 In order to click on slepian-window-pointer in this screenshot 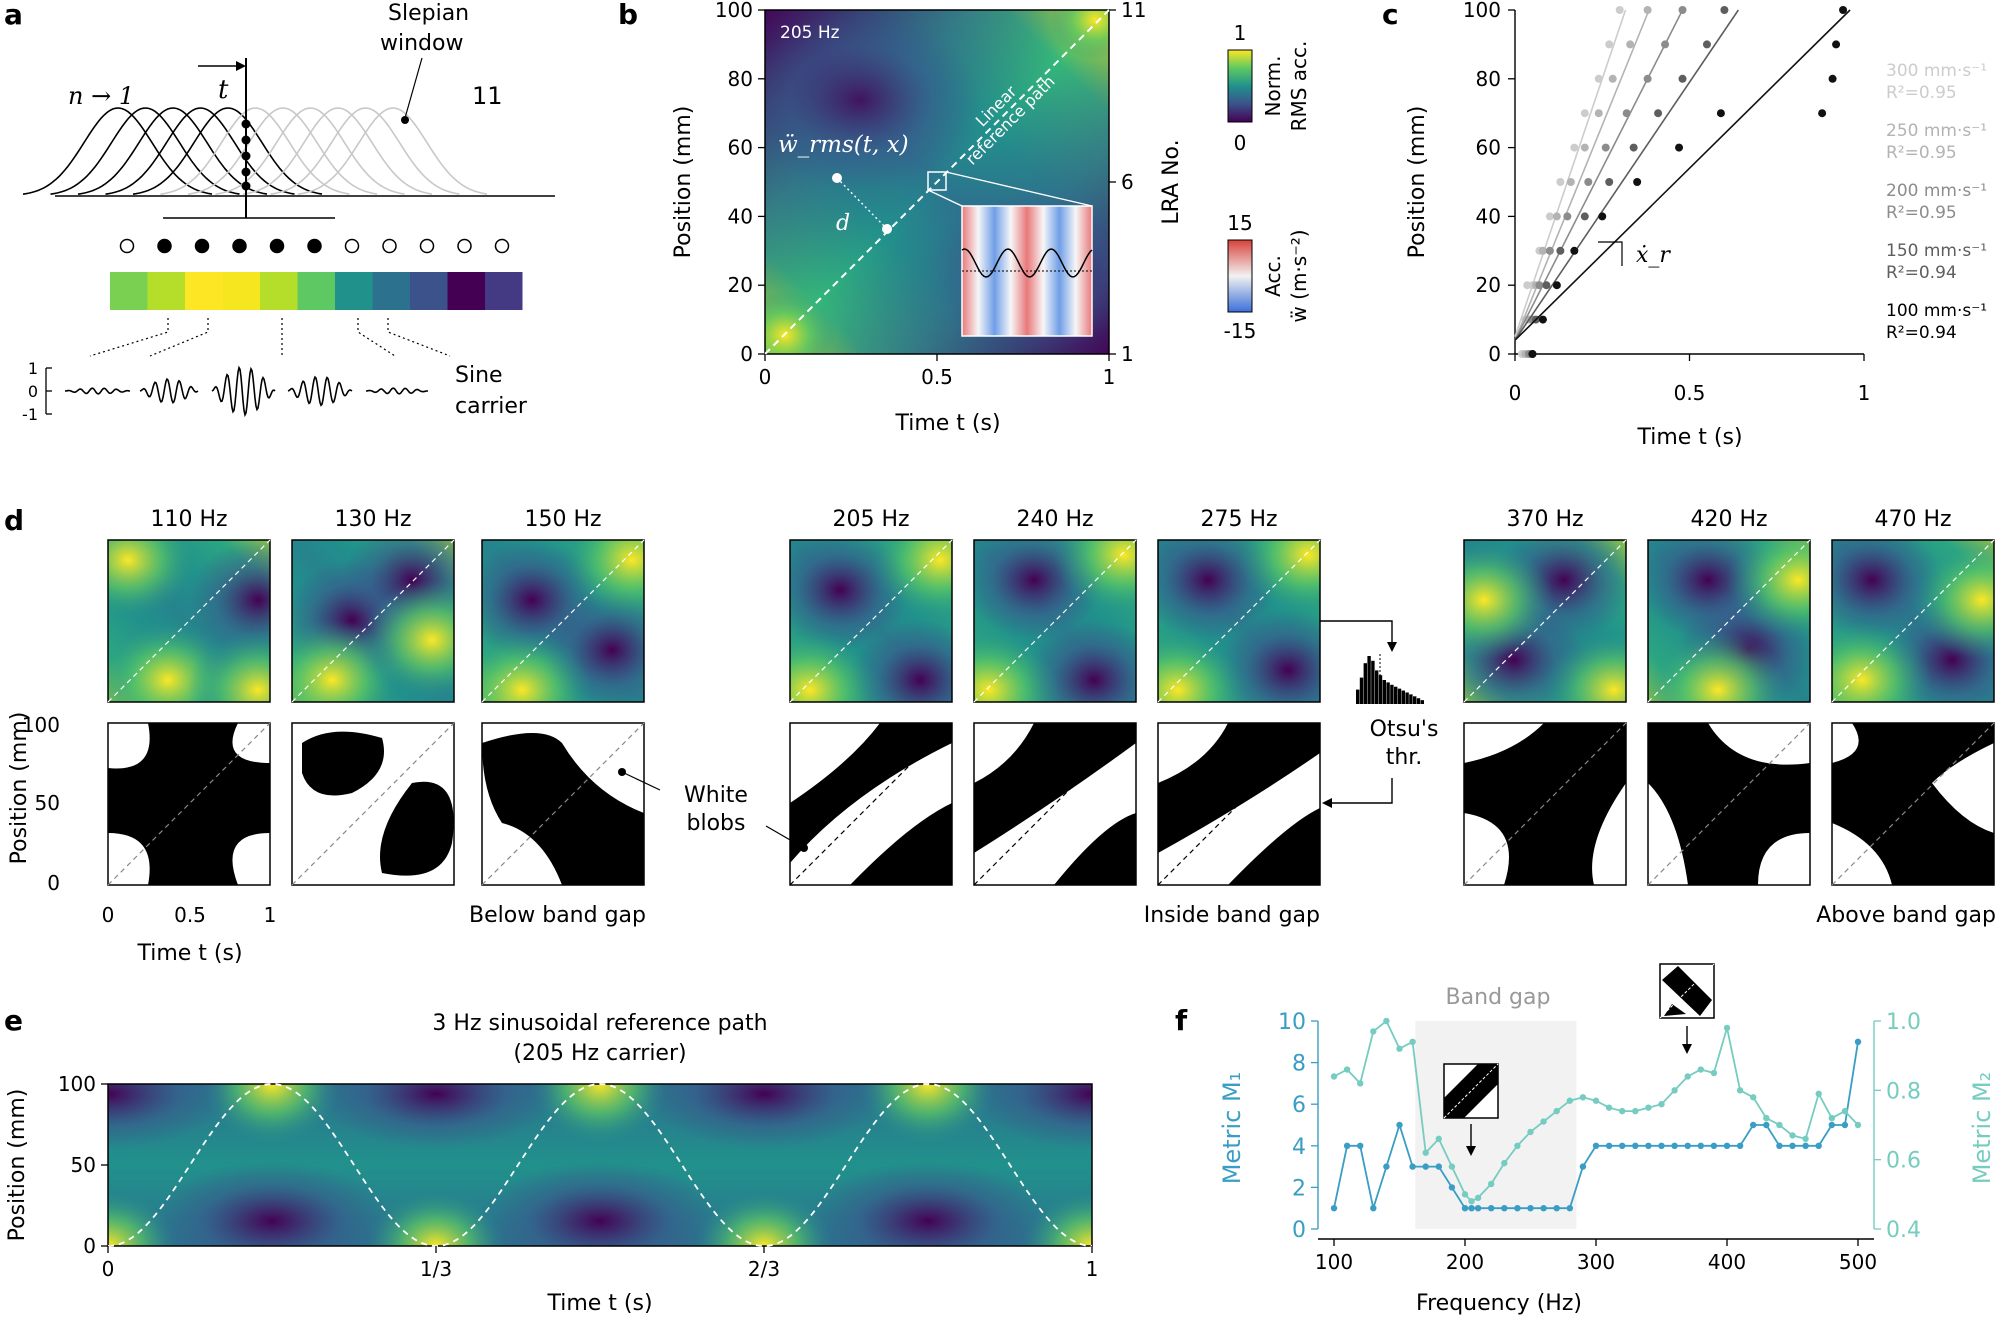, I will do `click(413, 88)`.